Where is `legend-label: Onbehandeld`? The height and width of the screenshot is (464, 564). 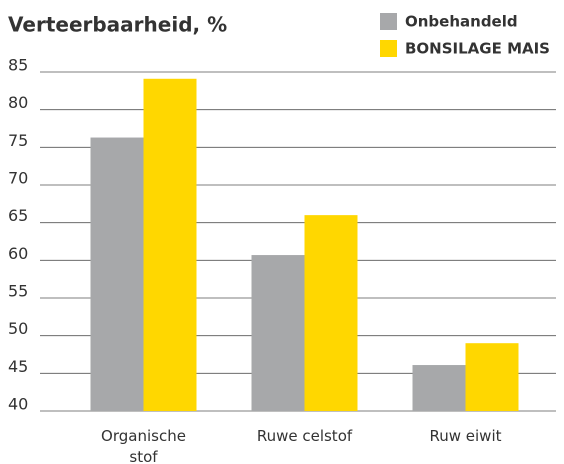
legend-label: Onbehandeld is located at coordinates (461, 22).